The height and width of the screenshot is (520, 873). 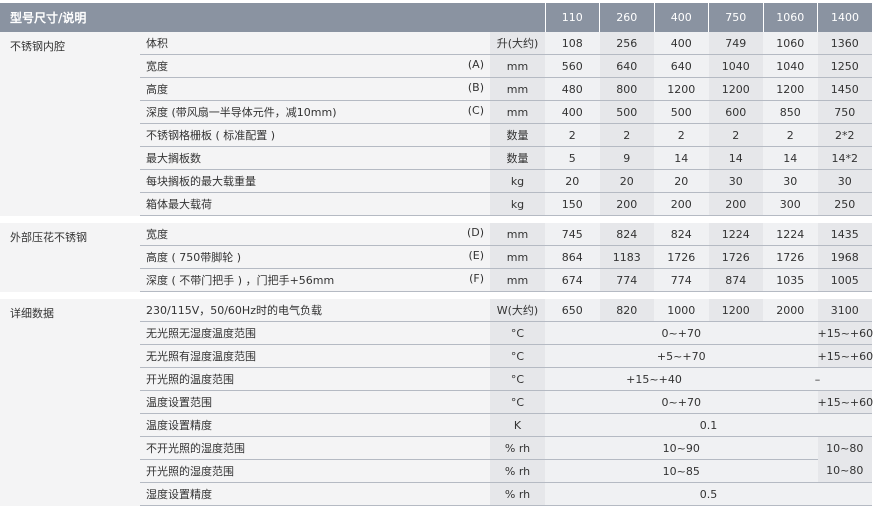 I want to click on value-cell: 1035, so click(x=790, y=280).